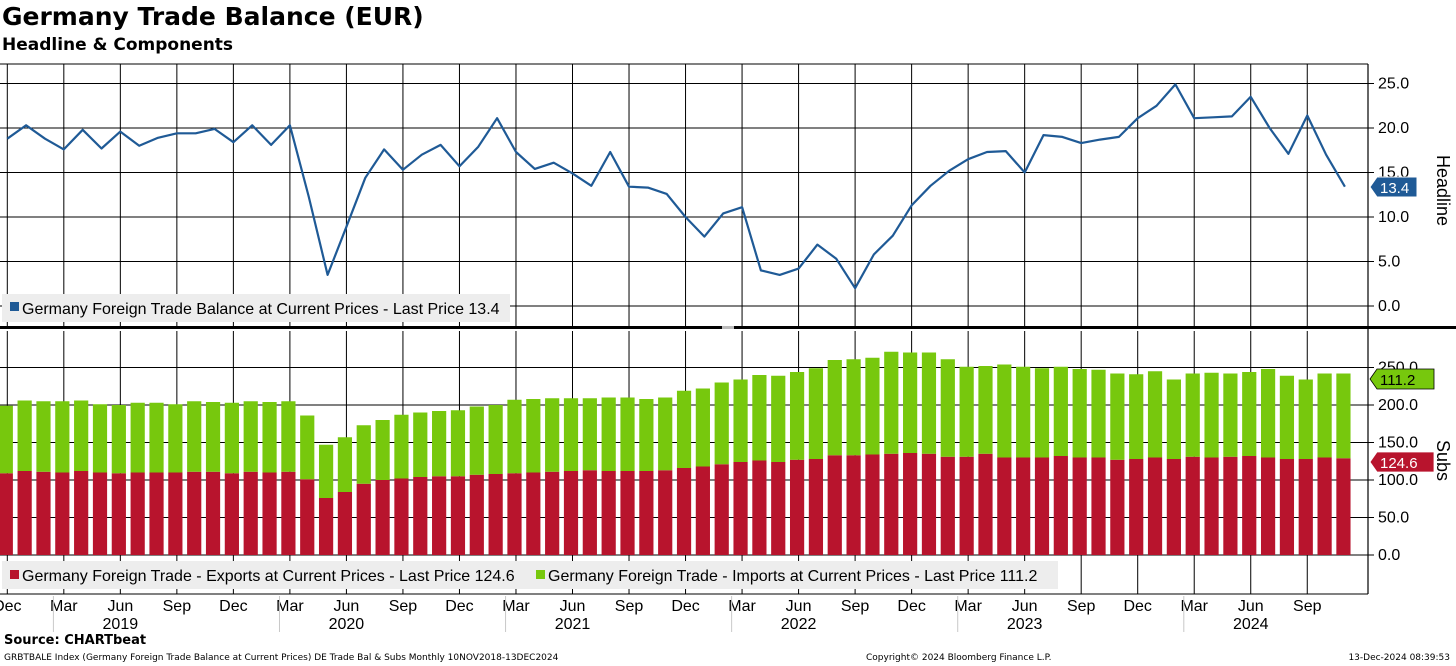 The height and width of the screenshot is (666, 1456). I want to click on x-month-tick-label: Dec, so click(1137, 606).